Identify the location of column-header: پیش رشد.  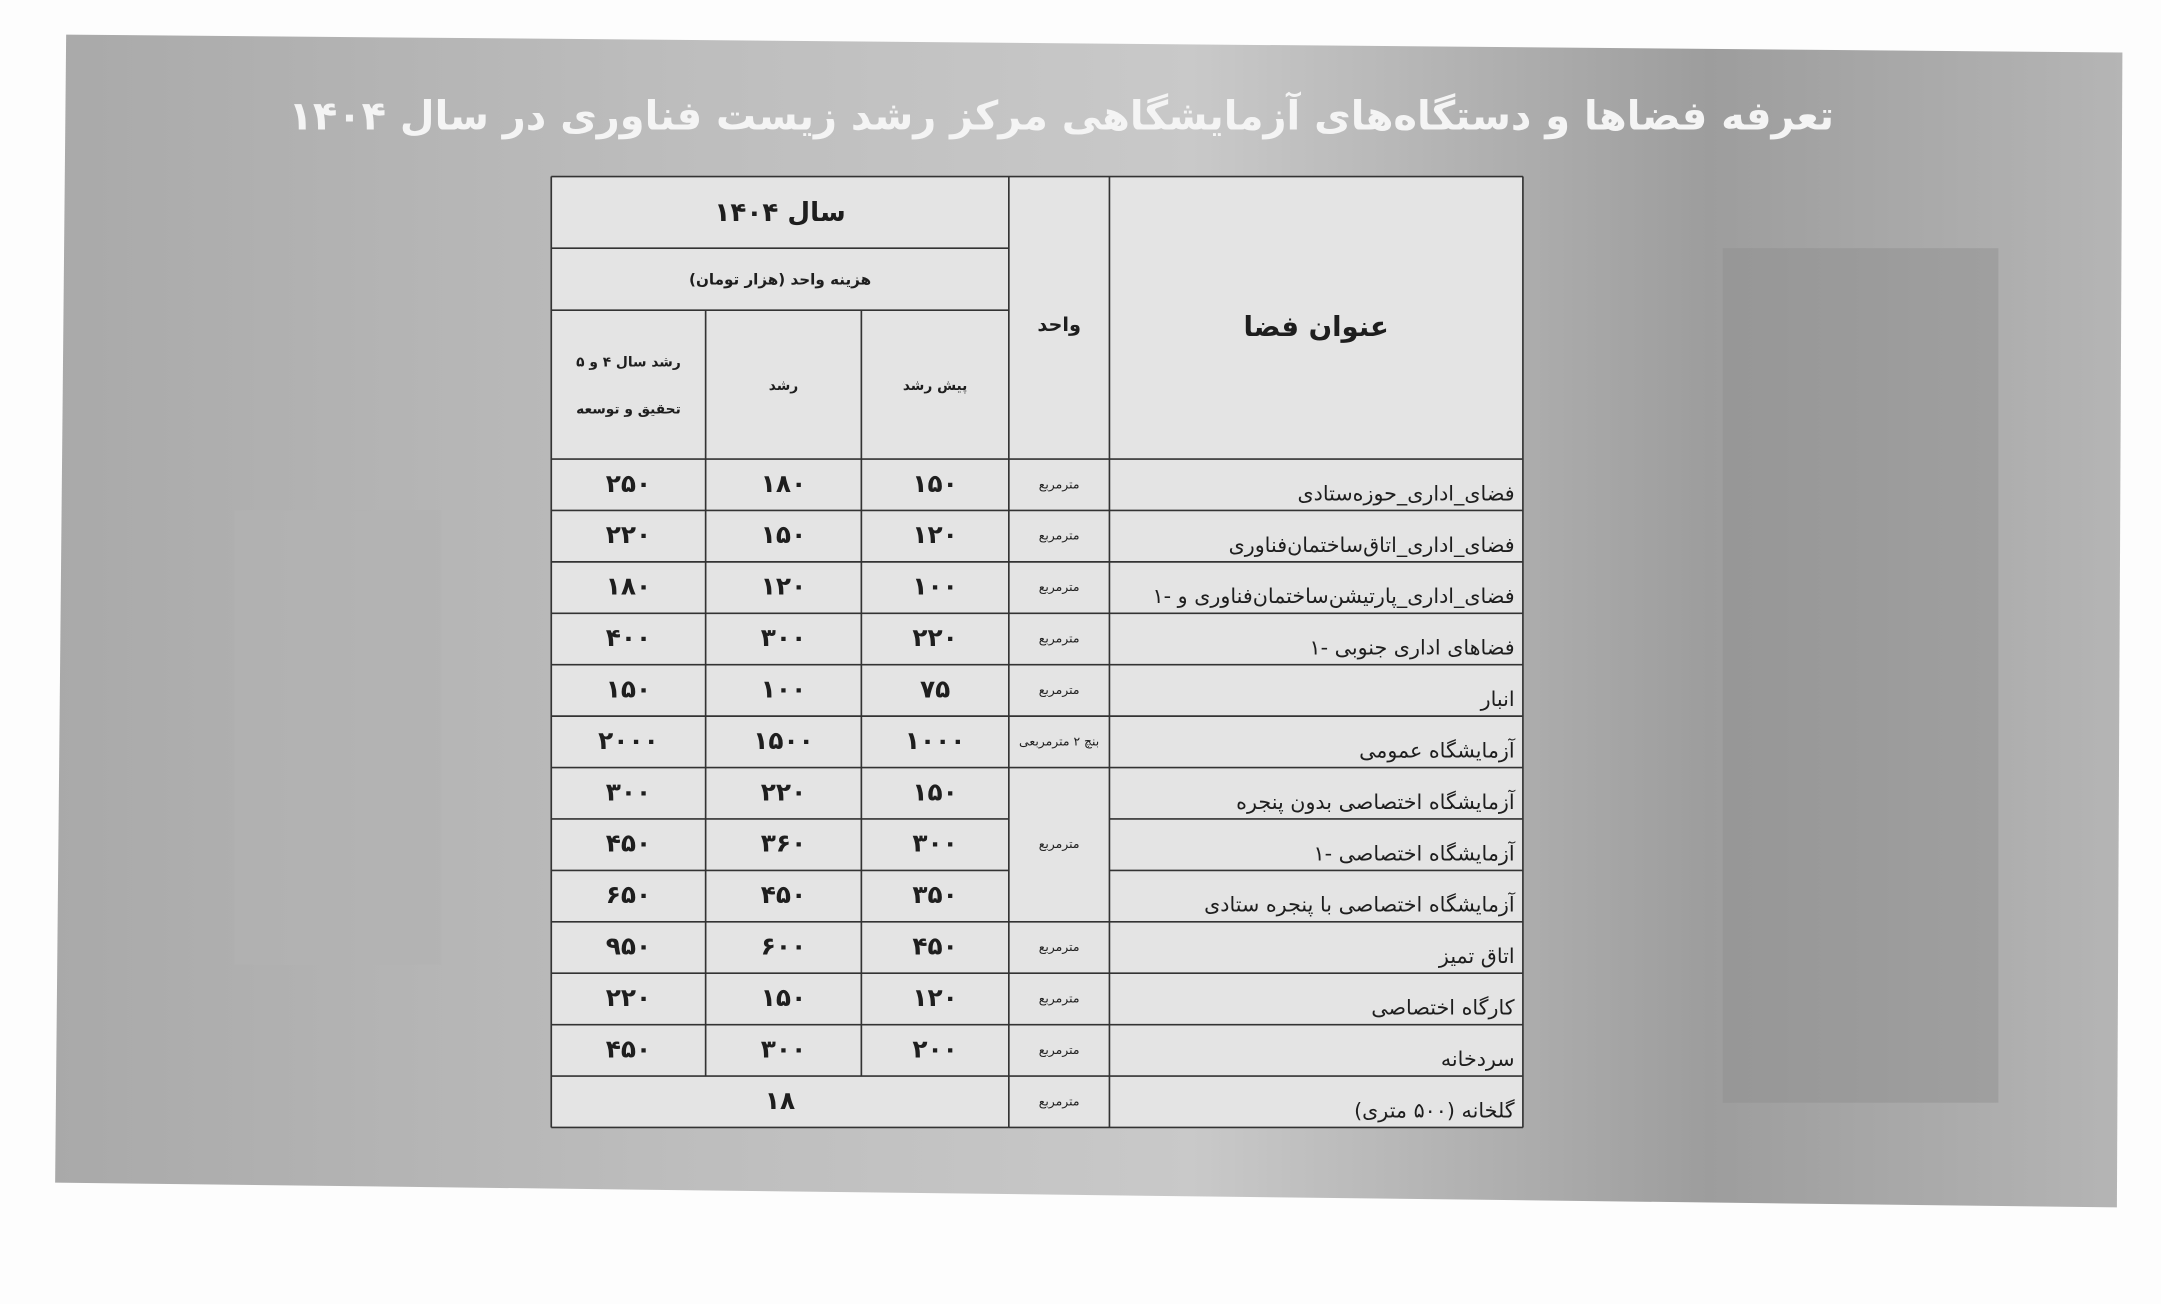
(935, 386).